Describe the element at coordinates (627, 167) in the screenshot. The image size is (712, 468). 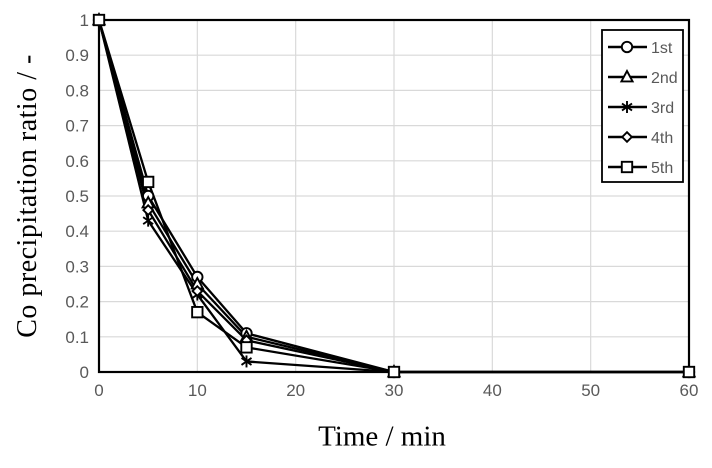
I see `legend-marker-square` at that location.